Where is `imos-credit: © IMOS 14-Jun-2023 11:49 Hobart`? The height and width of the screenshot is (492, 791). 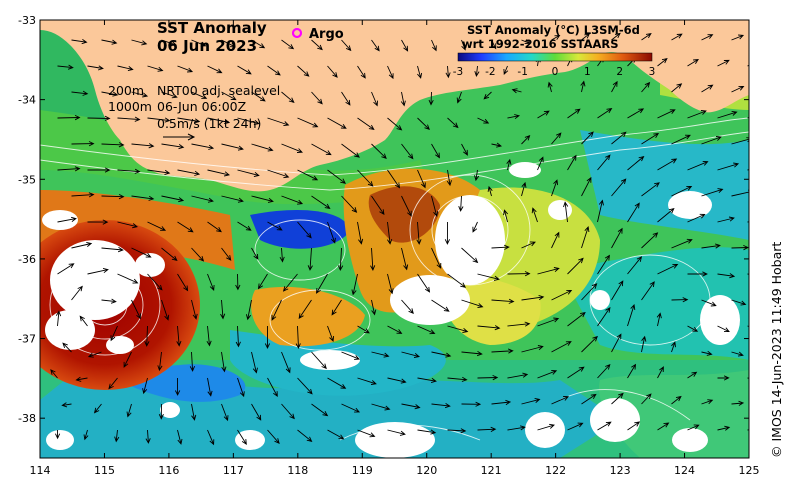 imos-credit: © IMOS 14-Jun-2023 11:49 Hobart is located at coordinates (776, 350).